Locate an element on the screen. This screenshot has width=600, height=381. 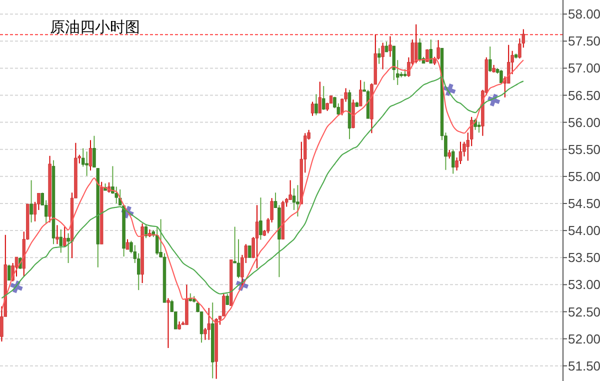
y-tick-label: 56.50 is located at coordinates (584, 95).